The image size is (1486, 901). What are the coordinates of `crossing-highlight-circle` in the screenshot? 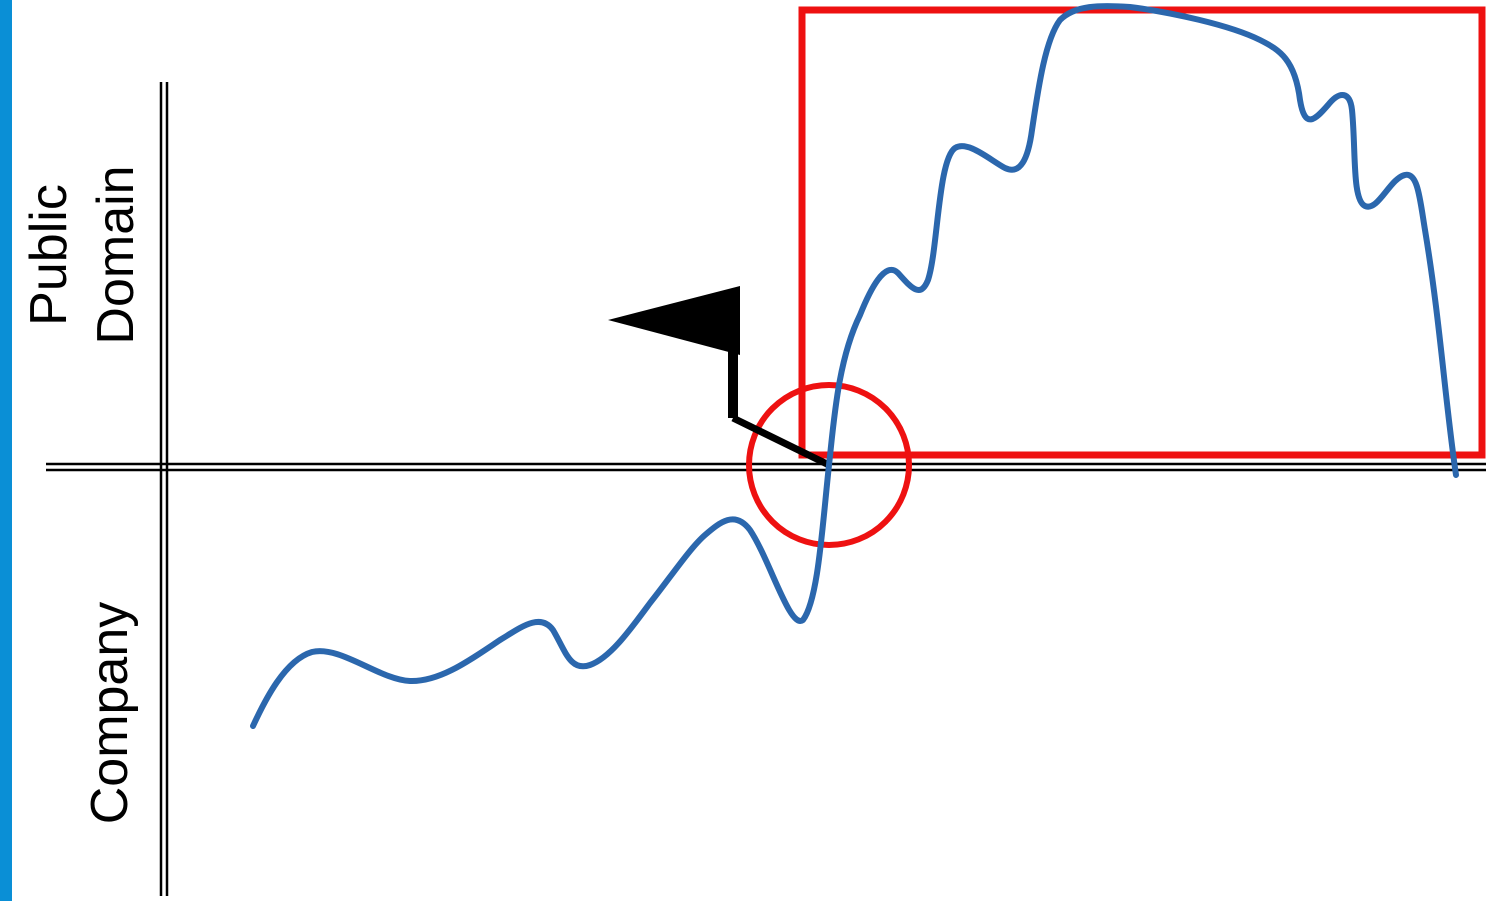 It's located at (829, 465).